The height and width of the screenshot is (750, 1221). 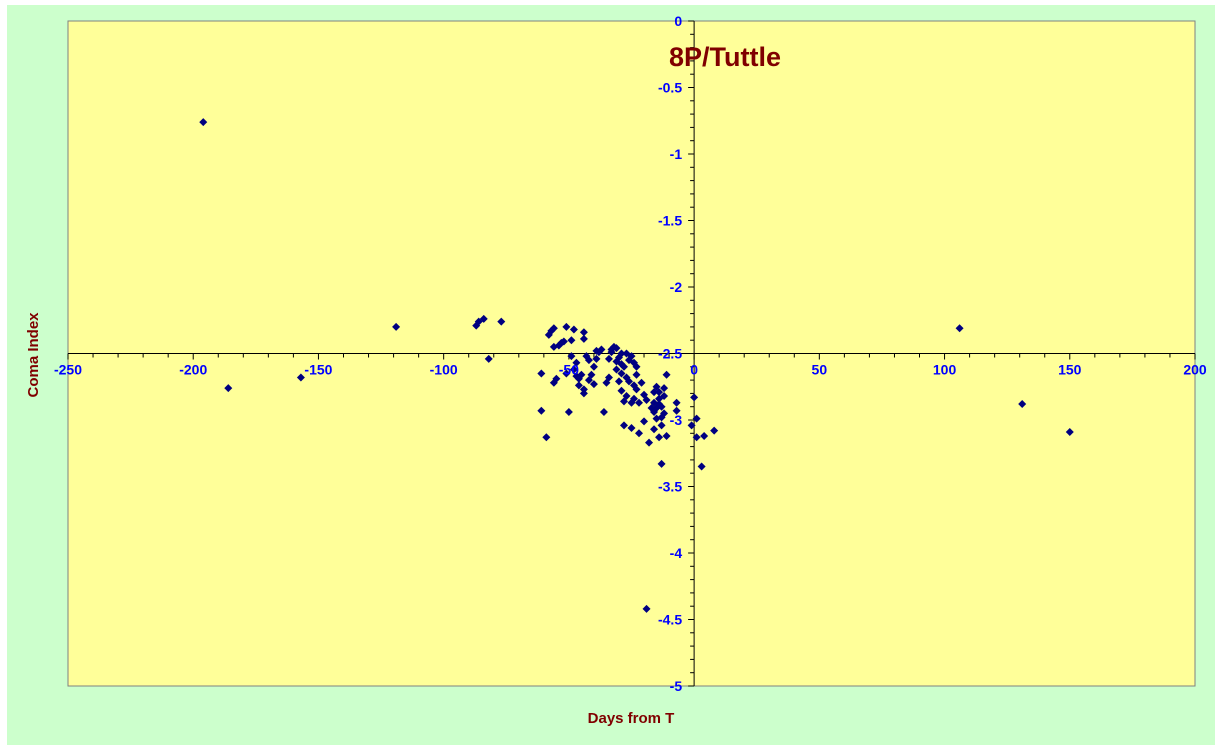 I want to click on y-tick-label: -5, so click(x=676, y=686).